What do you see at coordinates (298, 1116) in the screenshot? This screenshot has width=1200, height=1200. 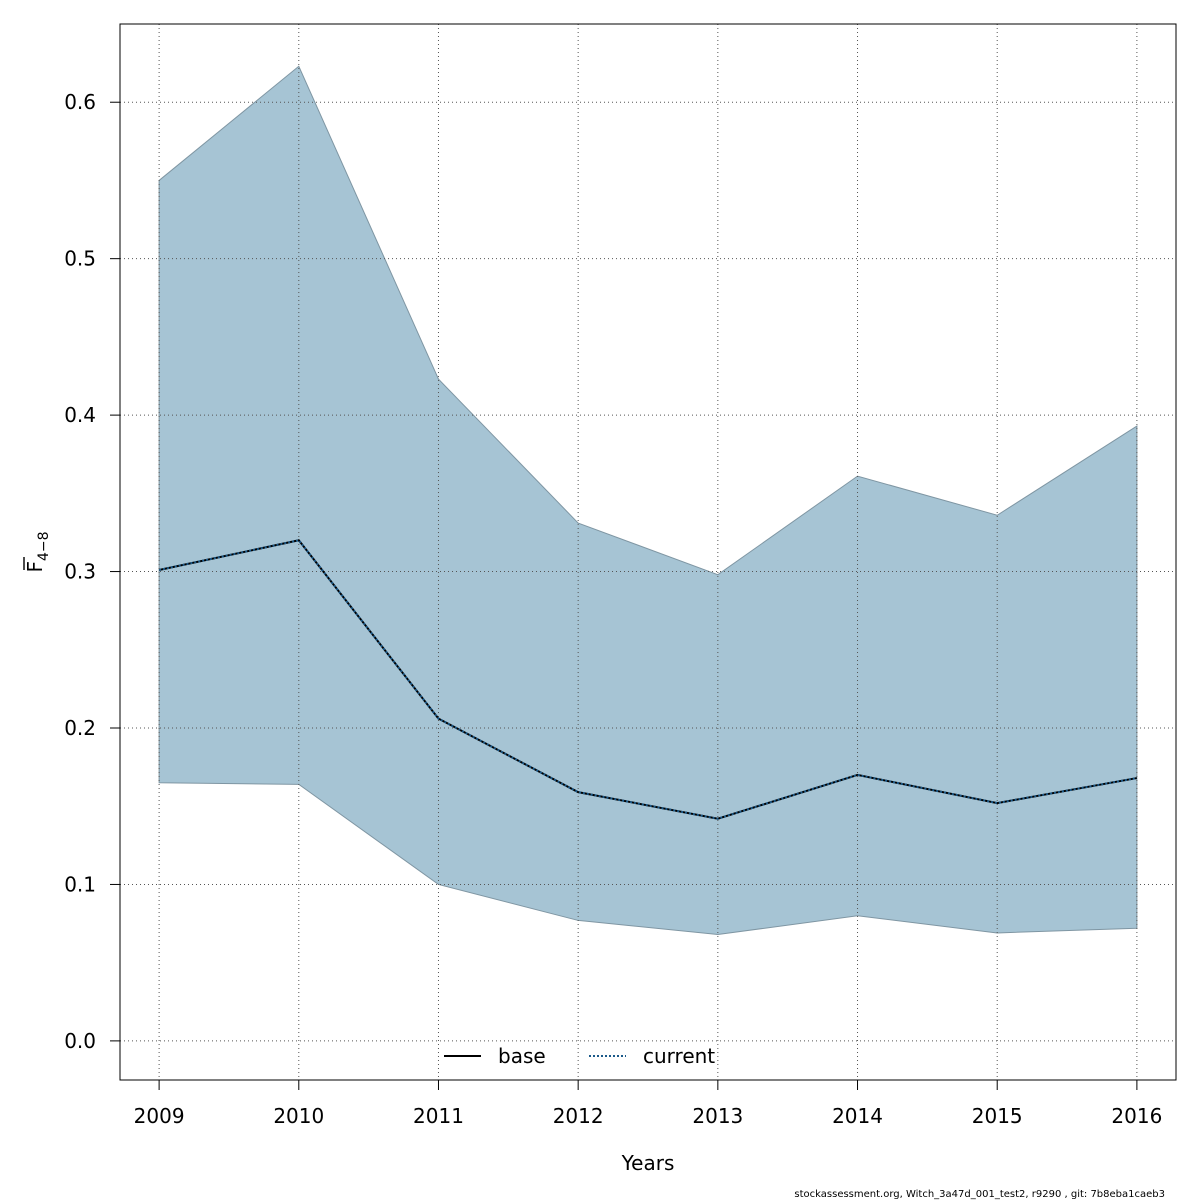 I see `x-tick-label: 2010` at bounding box center [298, 1116].